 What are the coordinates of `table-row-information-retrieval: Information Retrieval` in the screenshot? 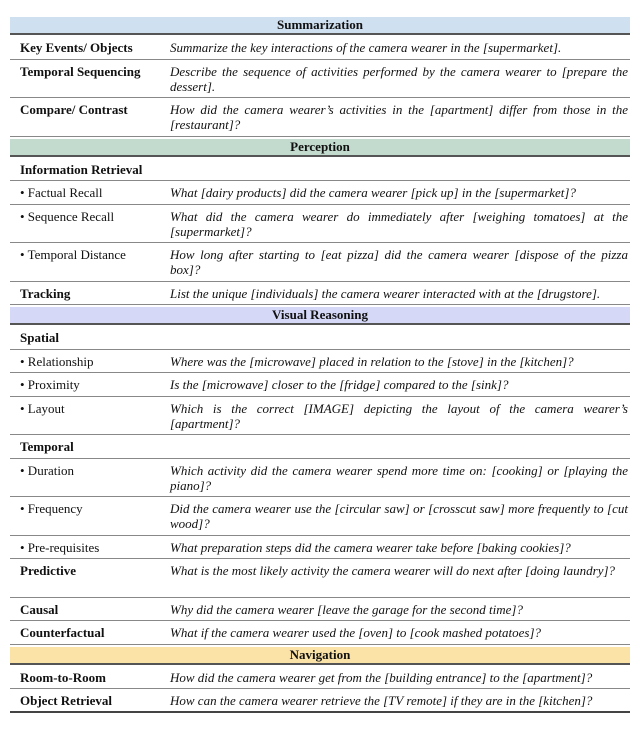 It's located at (320, 169).